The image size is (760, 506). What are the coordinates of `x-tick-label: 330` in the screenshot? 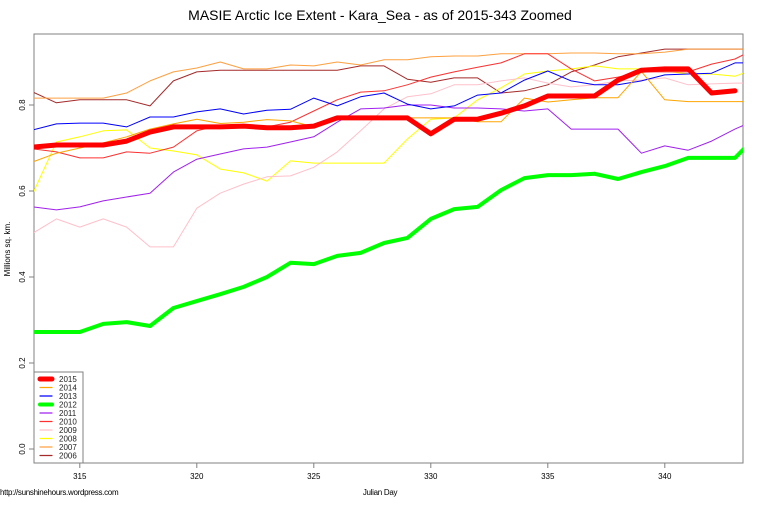 It's located at (431, 476).